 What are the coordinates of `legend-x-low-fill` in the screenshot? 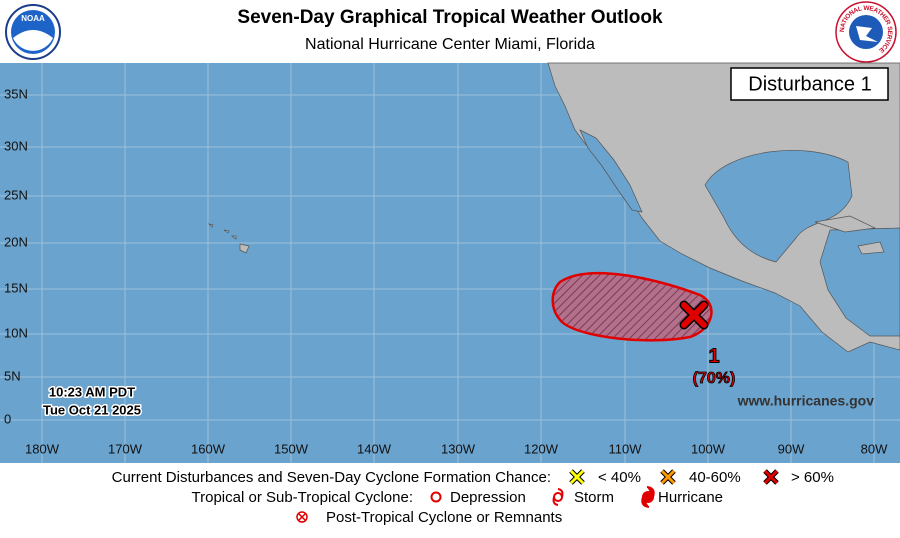 It's located at (577, 477).